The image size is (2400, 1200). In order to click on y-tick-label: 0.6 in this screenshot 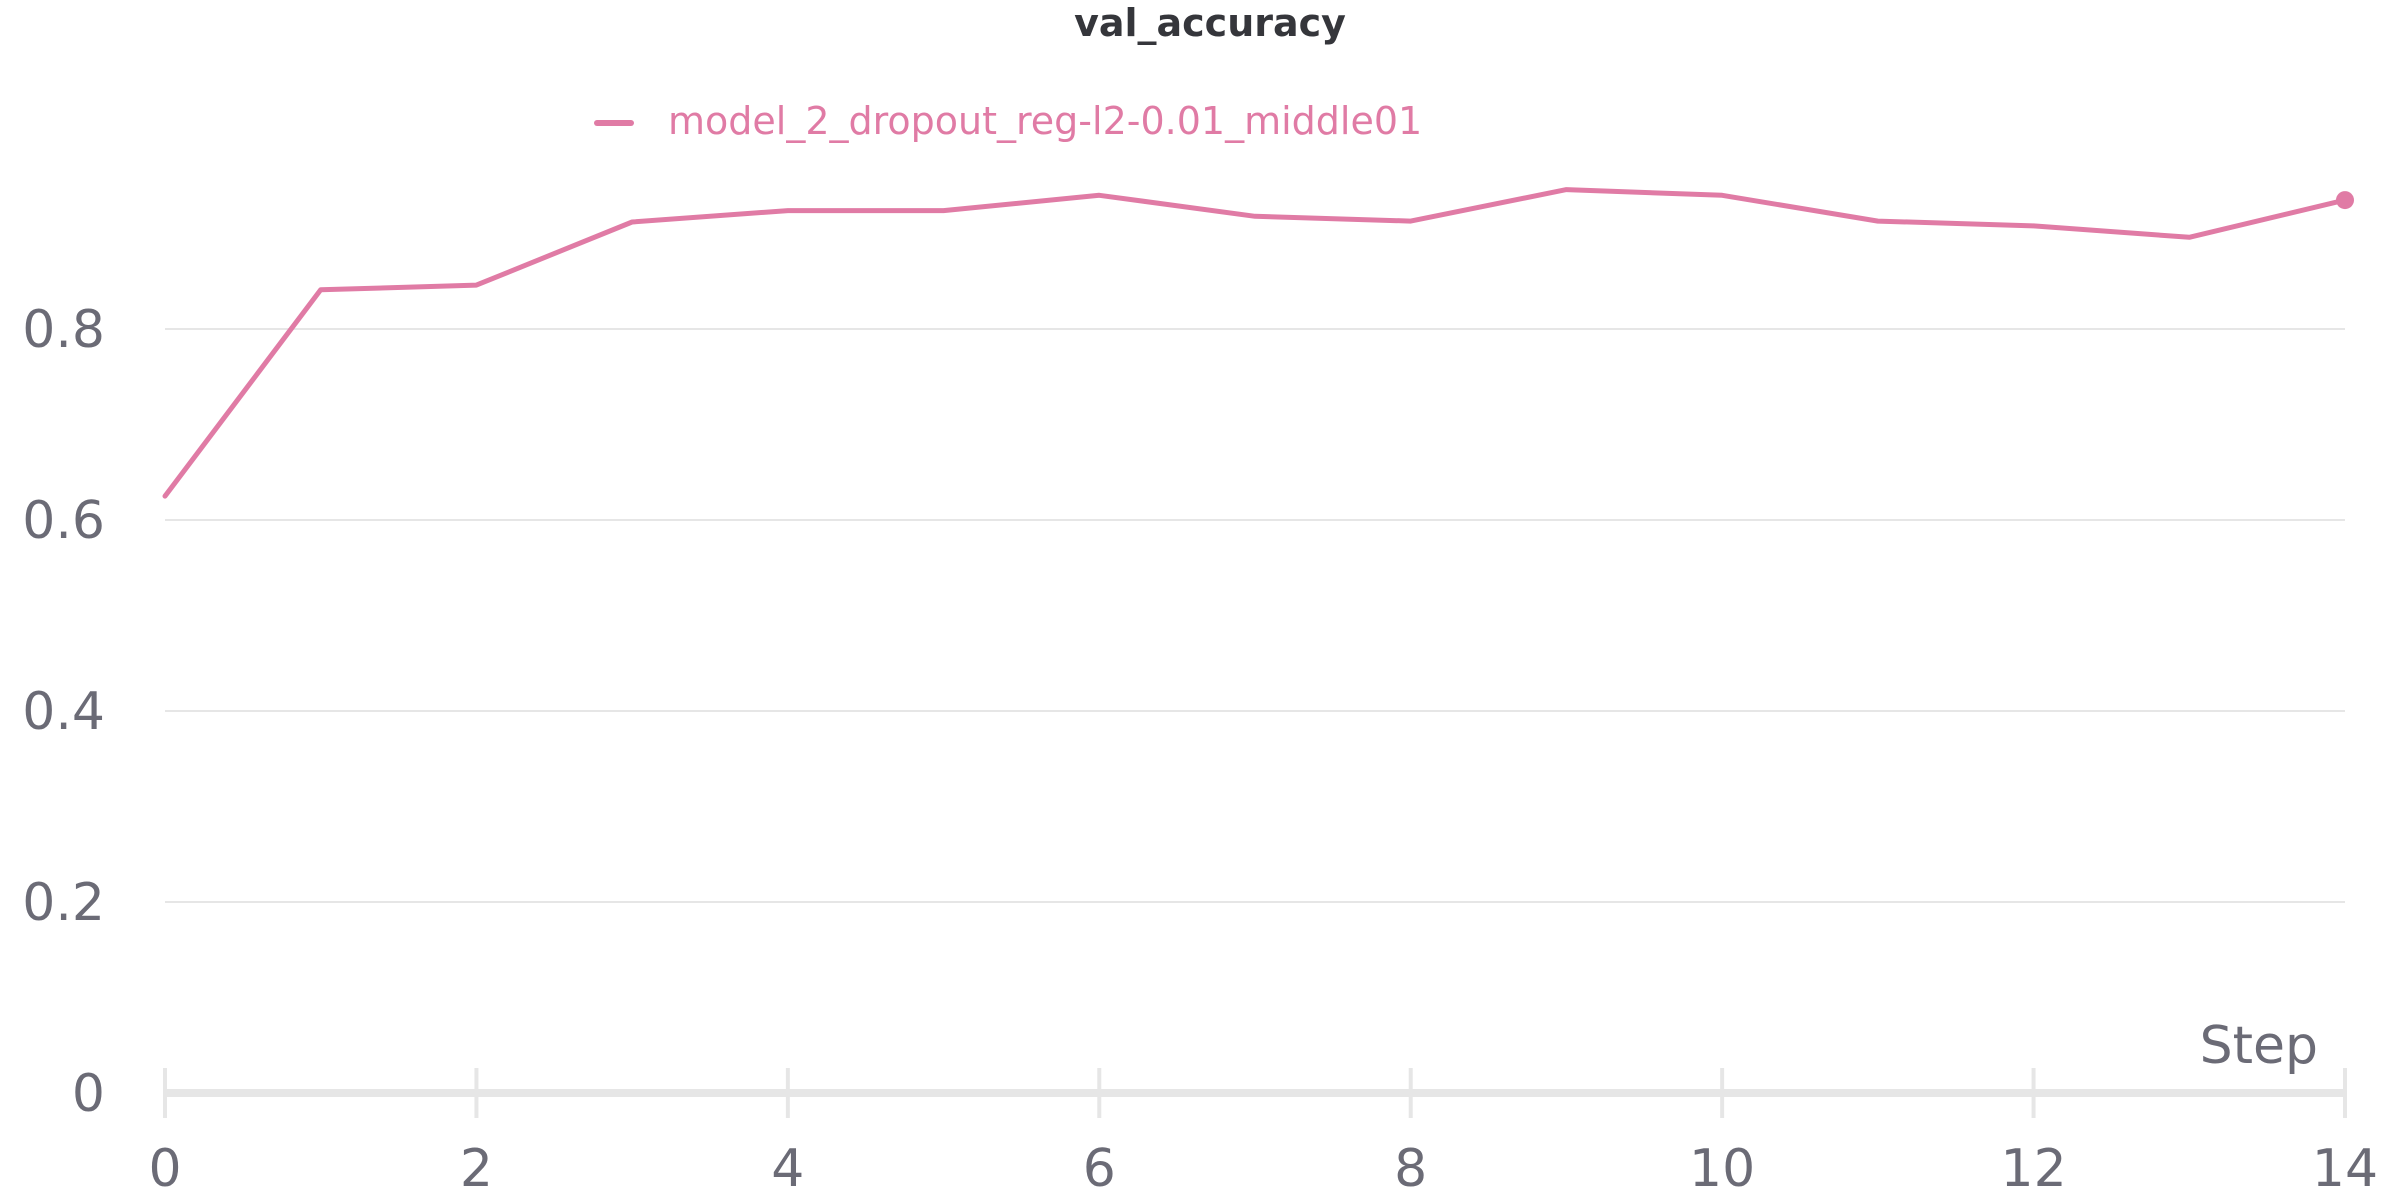, I will do `click(63, 521)`.